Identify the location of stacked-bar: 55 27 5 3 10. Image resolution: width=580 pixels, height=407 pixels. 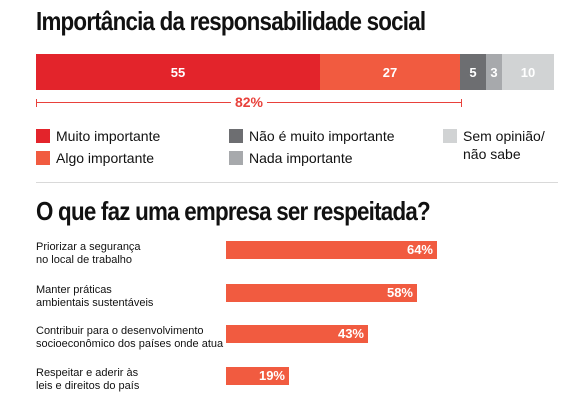
(295, 72).